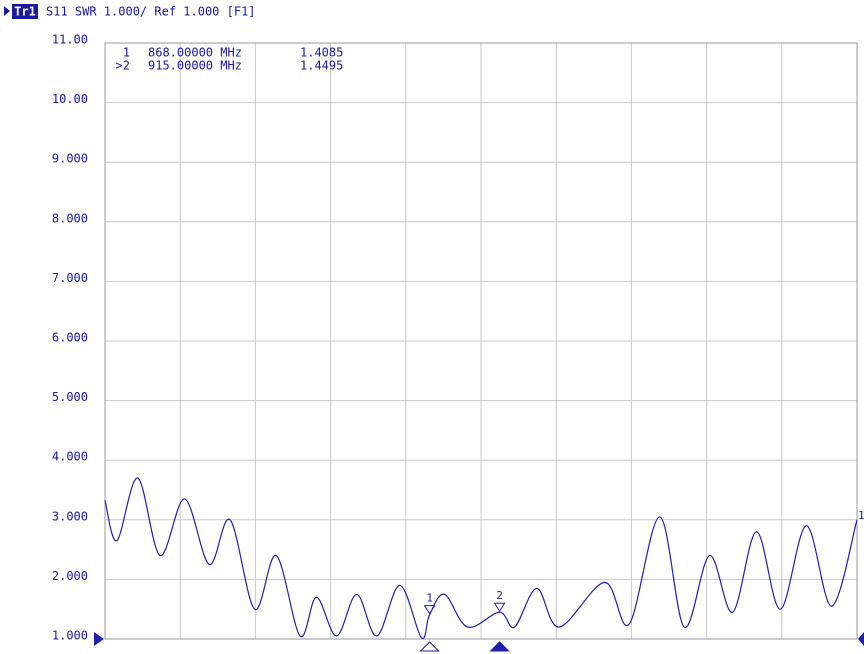 Image resolution: width=864 pixels, height=654 pixels. I want to click on y-tick-label: 10.00, so click(70, 99).